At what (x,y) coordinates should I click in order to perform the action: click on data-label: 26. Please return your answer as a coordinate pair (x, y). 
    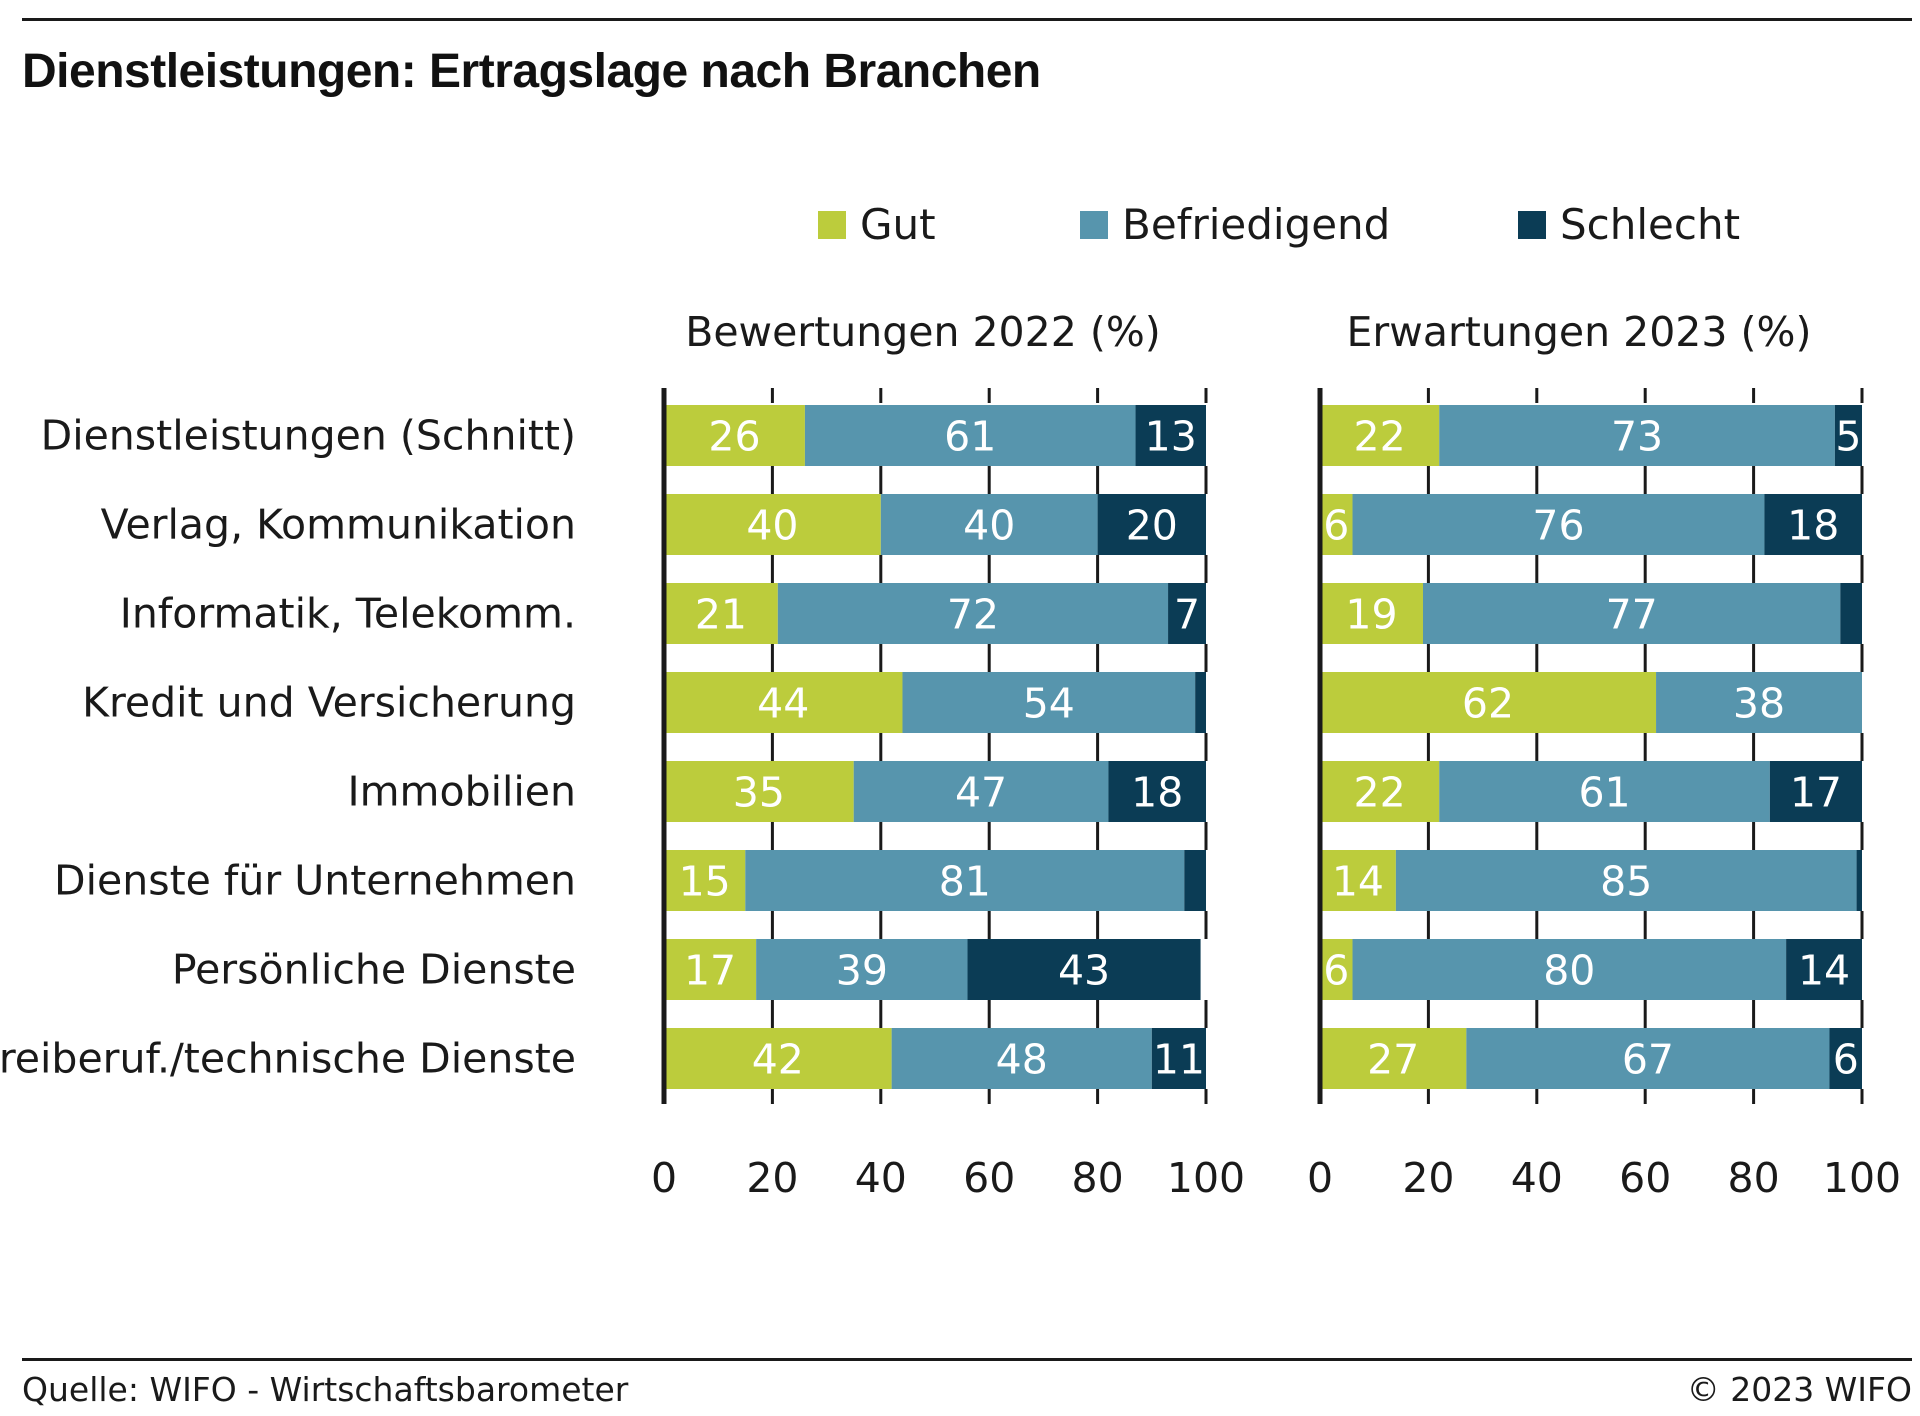
    Looking at the image, I should click on (734, 437).